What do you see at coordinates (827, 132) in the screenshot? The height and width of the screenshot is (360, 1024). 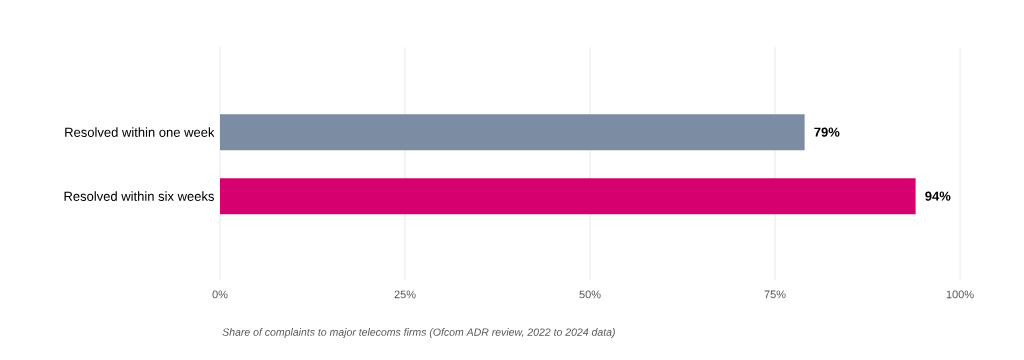 I see `data-label: 79%` at bounding box center [827, 132].